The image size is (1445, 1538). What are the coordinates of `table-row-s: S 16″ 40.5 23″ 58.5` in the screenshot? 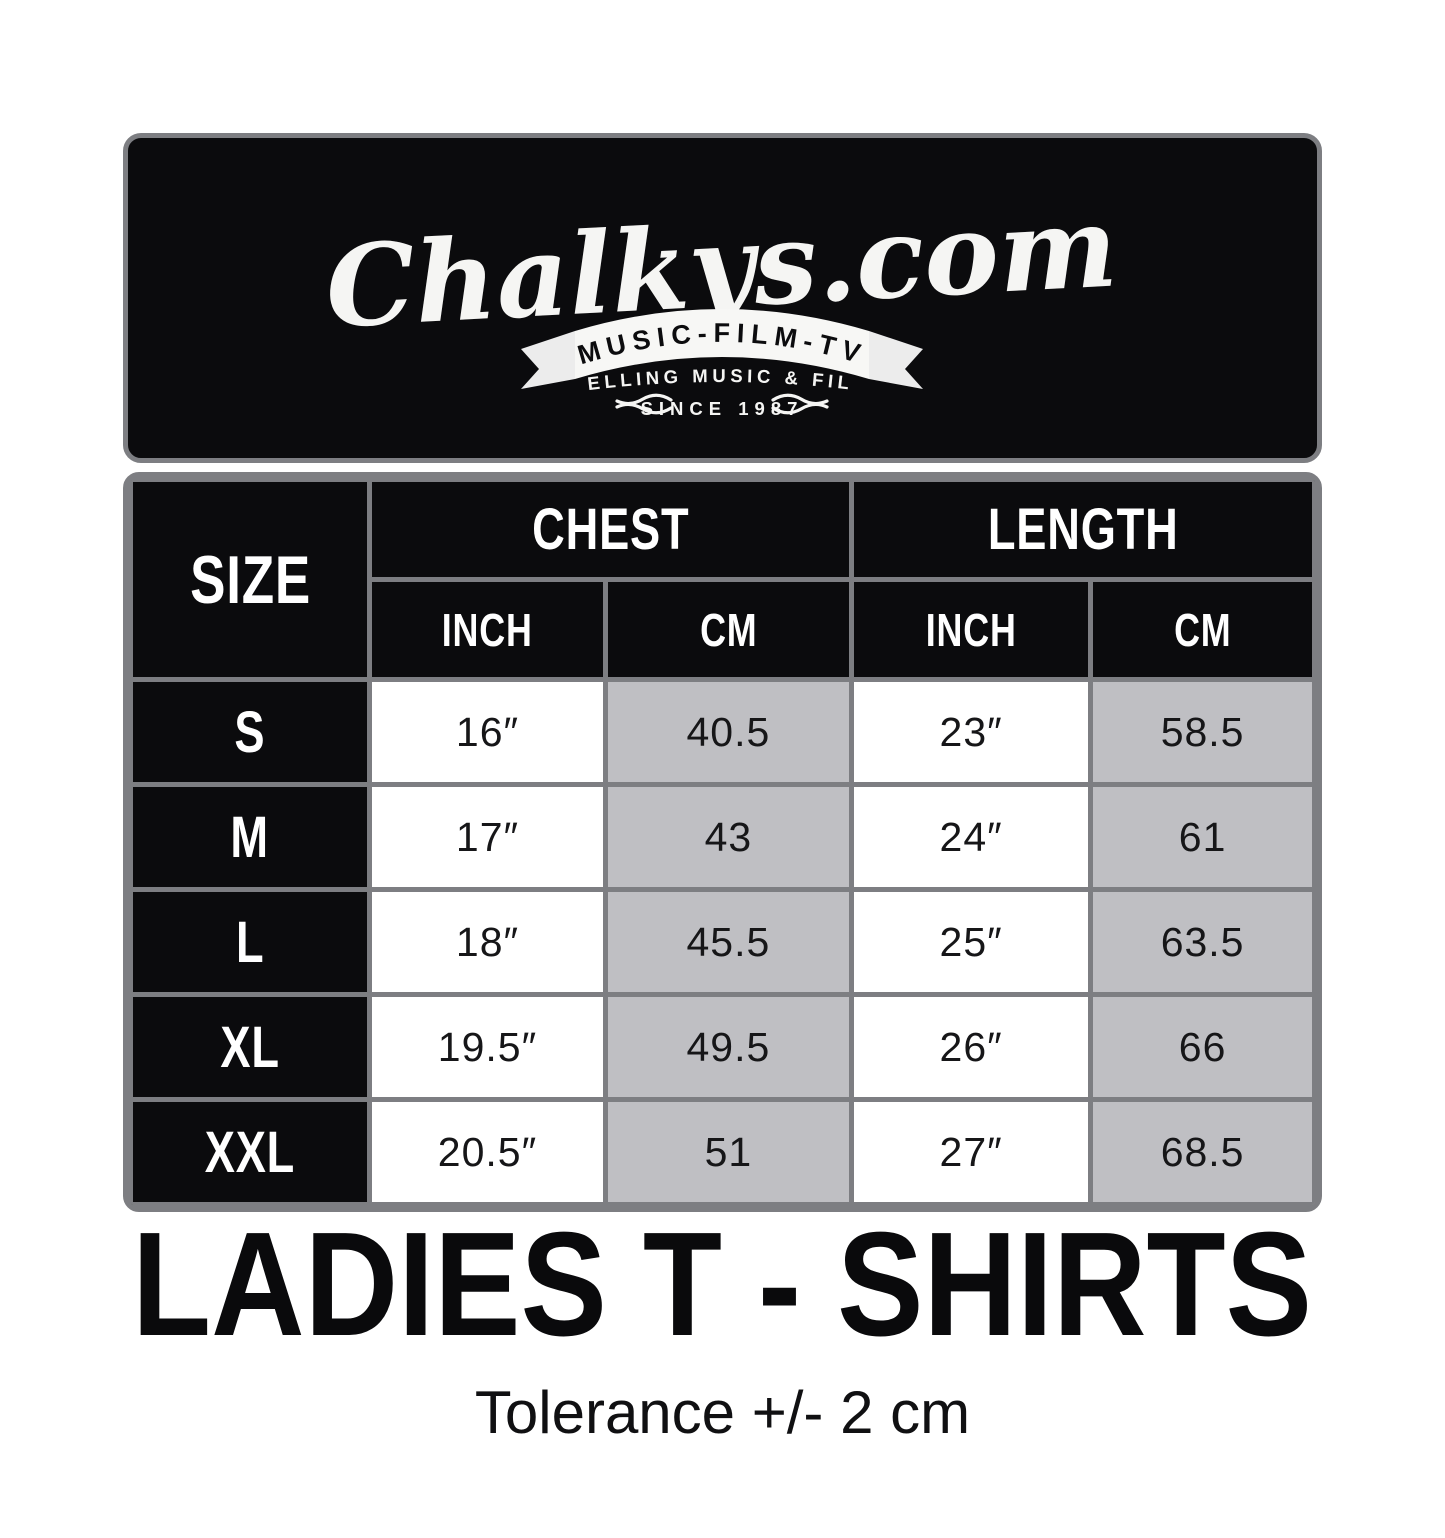 It's located at (722, 732).